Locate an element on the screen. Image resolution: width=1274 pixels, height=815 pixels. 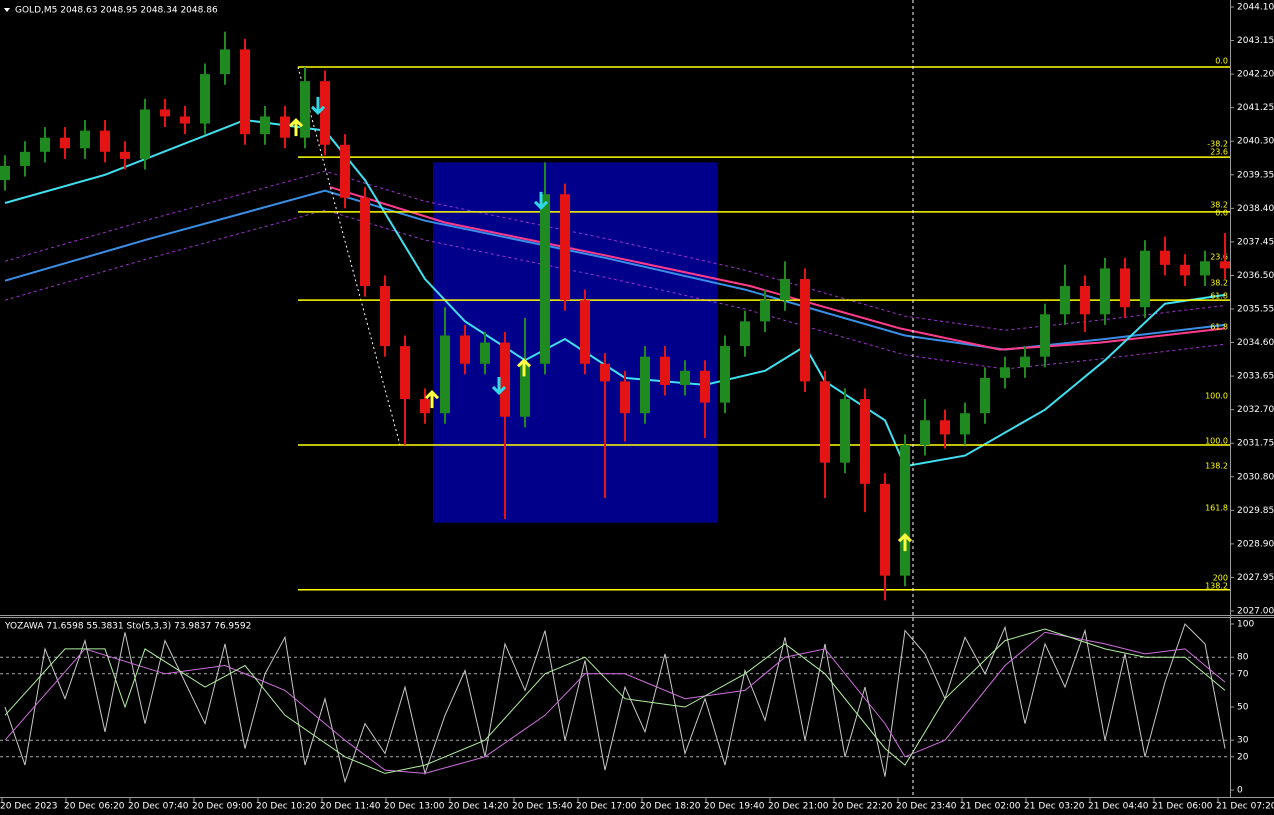
y-tick-label: 2037.45 is located at coordinates (1255, 242).